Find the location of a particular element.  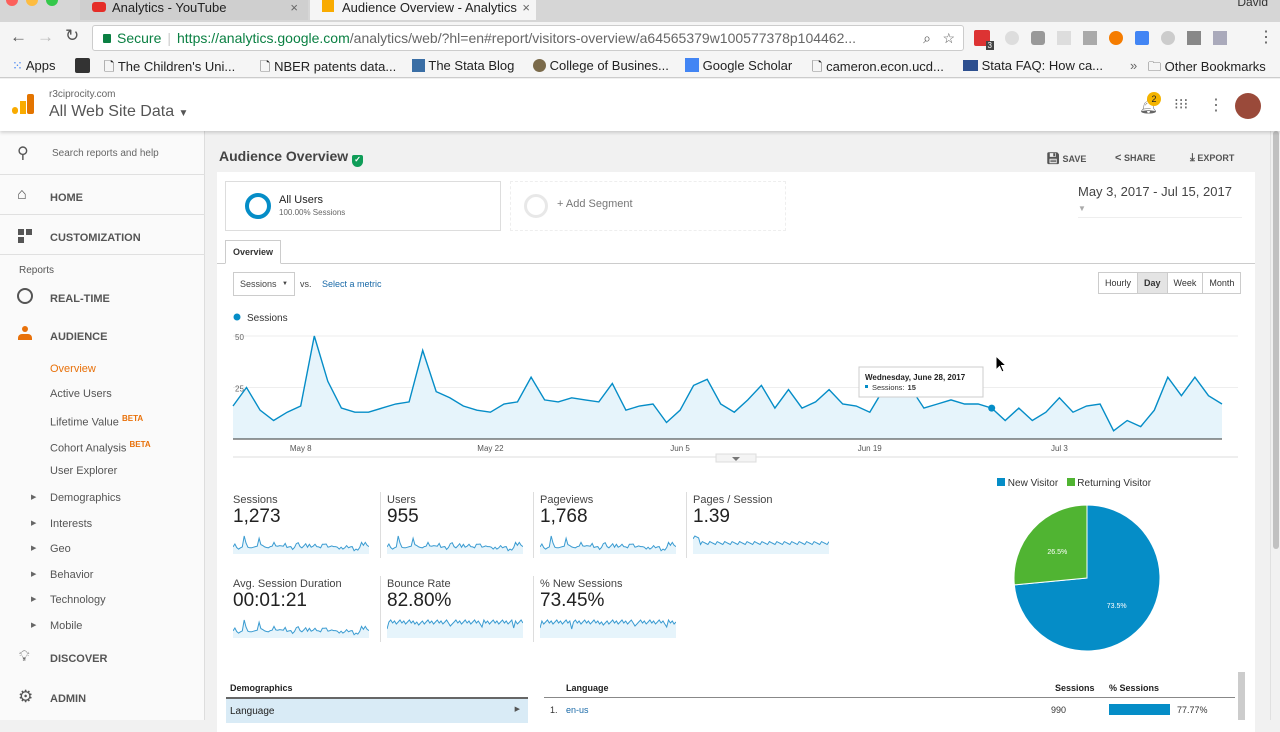

back-icon: ← is located at coordinates (18, 37).